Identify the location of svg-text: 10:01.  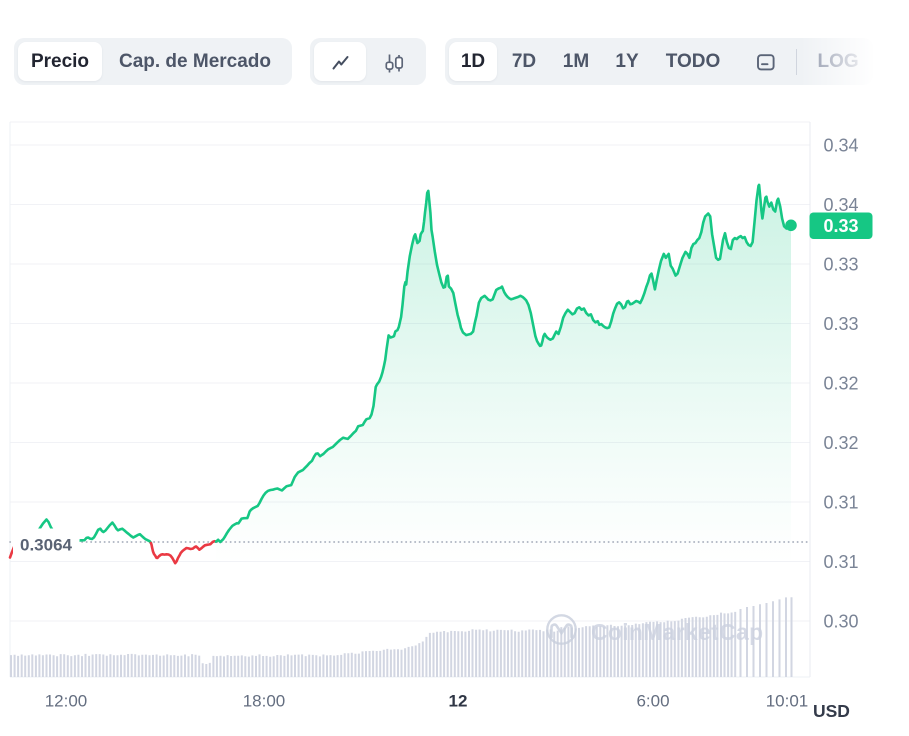
(787, 701).